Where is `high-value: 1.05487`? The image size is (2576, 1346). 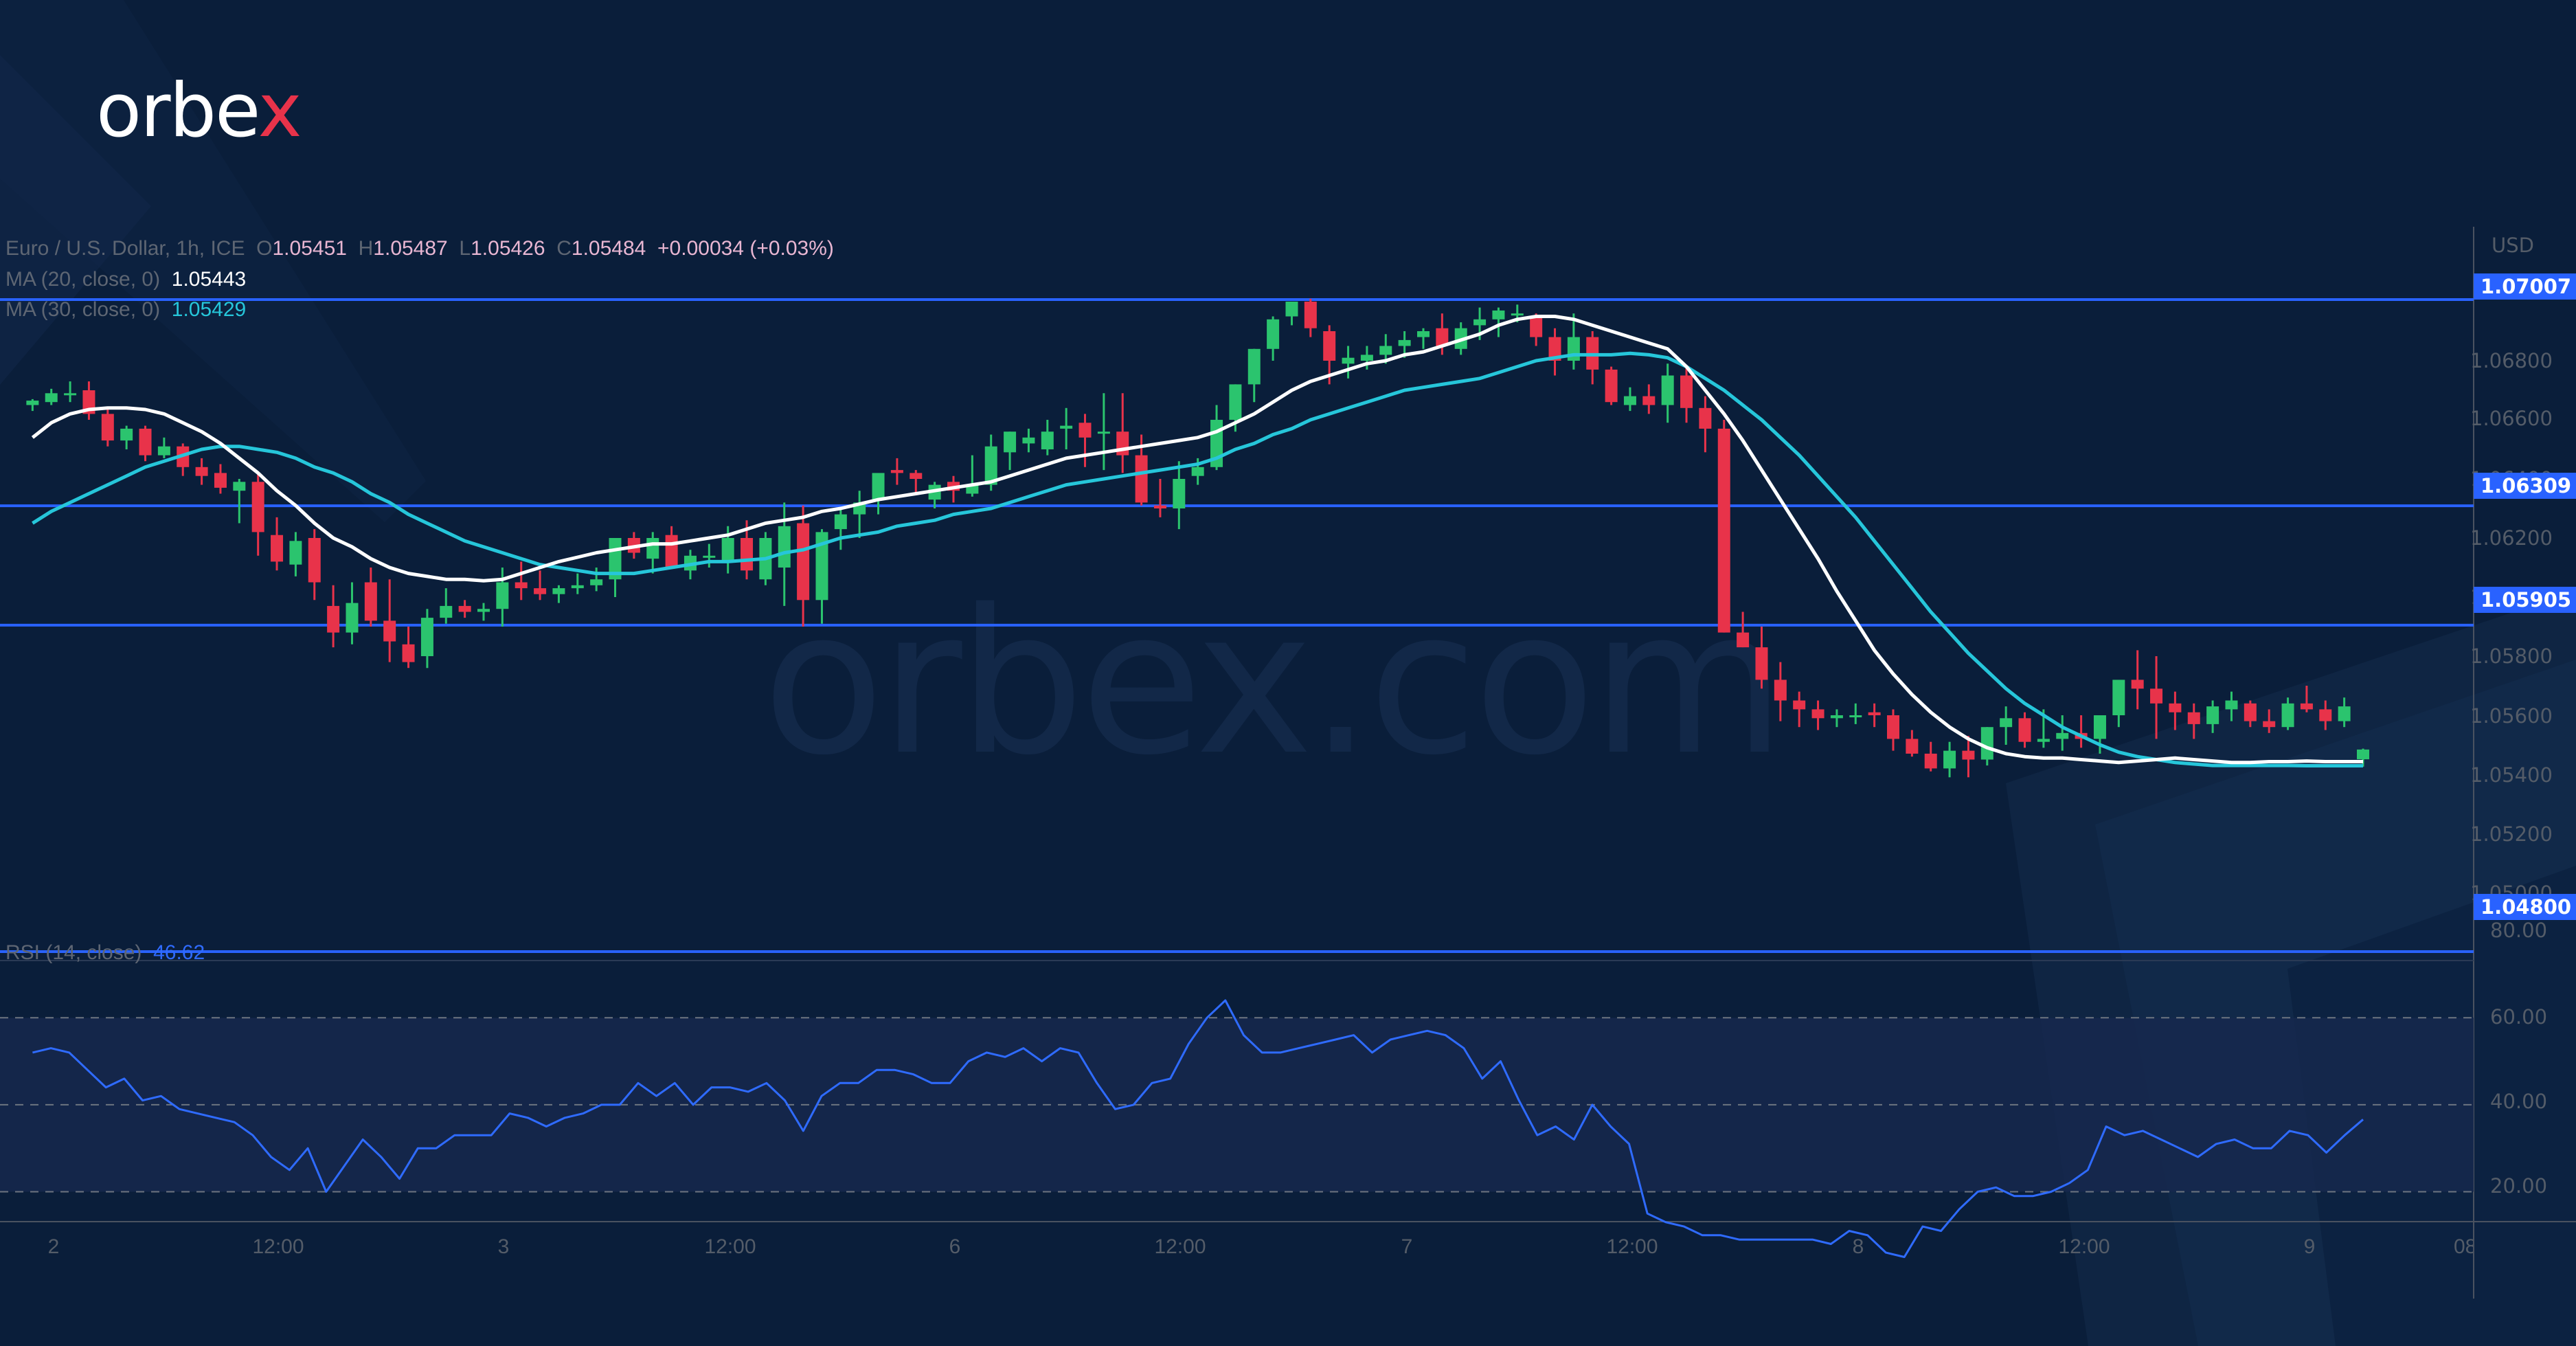 high-value: 1.05487 is located at coordinates (410, 248).